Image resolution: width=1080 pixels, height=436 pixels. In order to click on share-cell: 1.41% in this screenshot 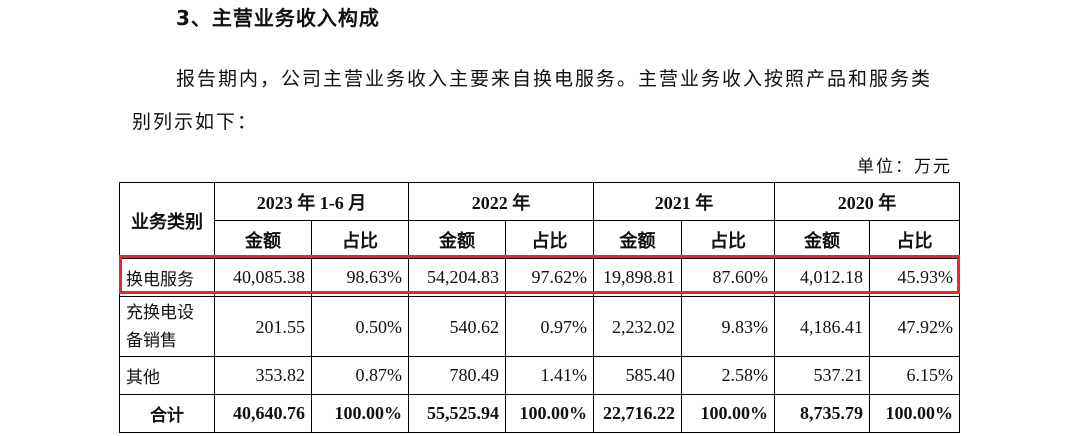, I will do `click(549, 375)`.